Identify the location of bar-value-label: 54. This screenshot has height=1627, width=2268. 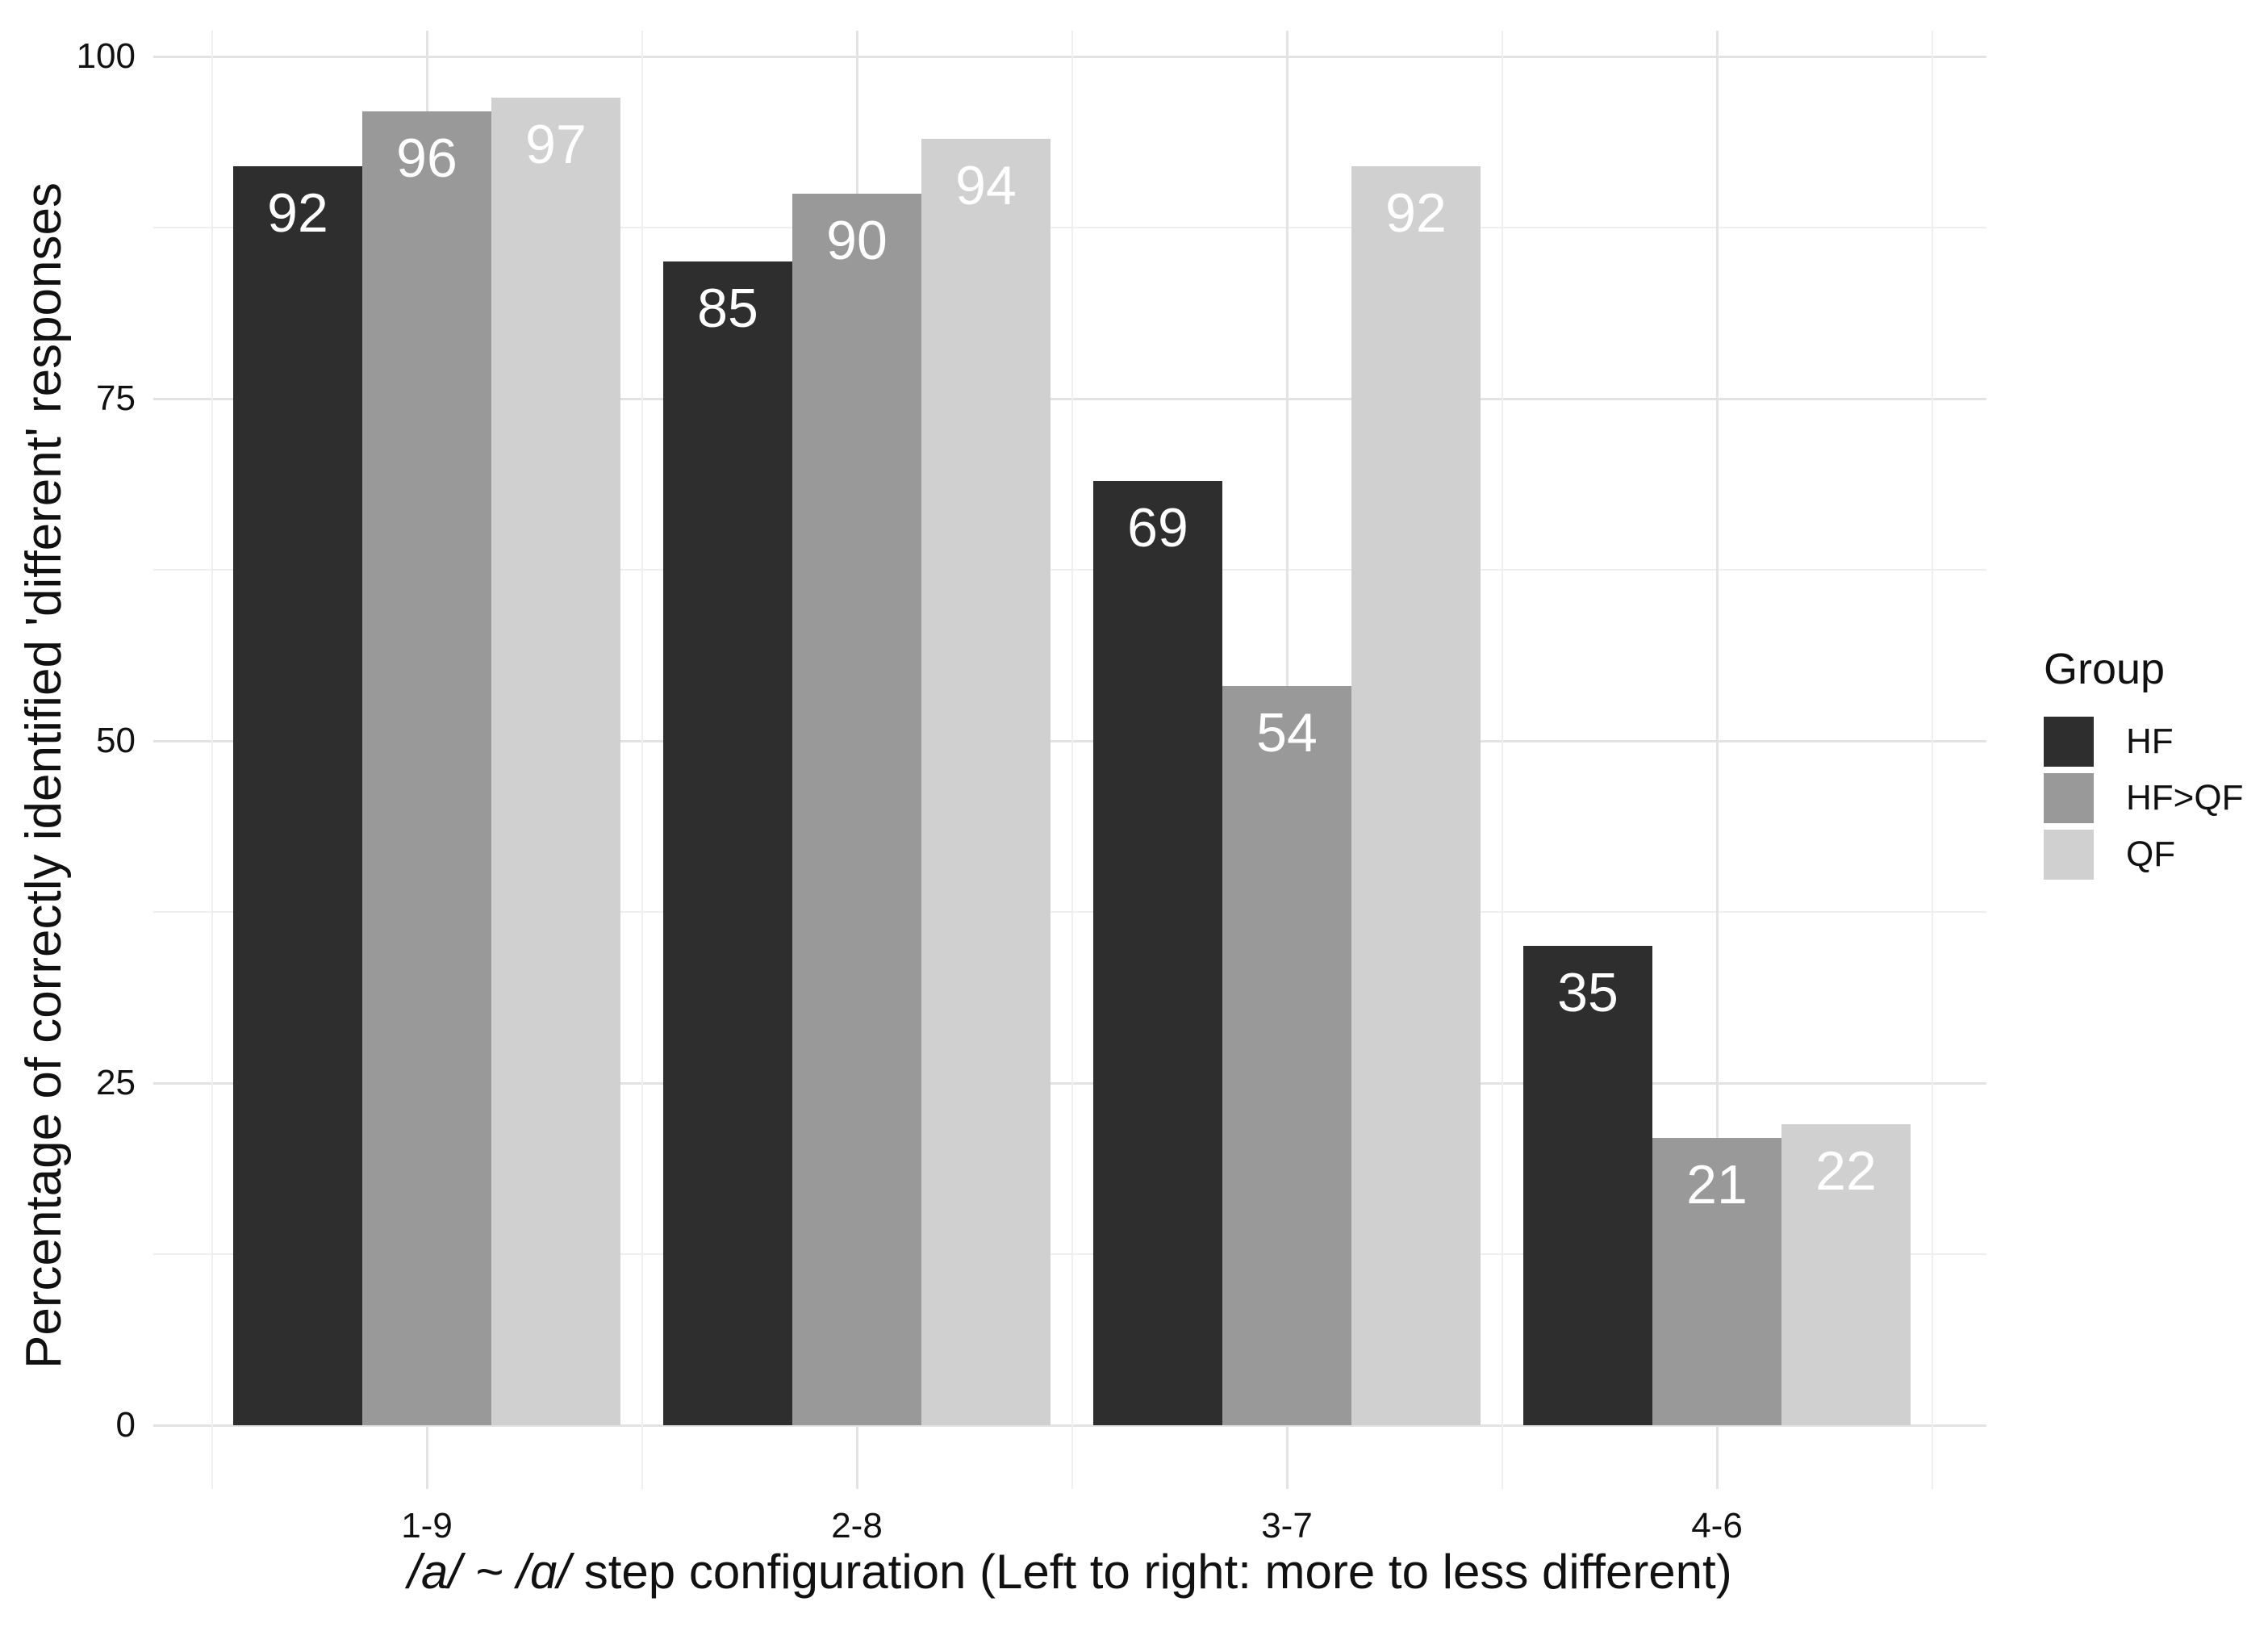
(1287, 733).